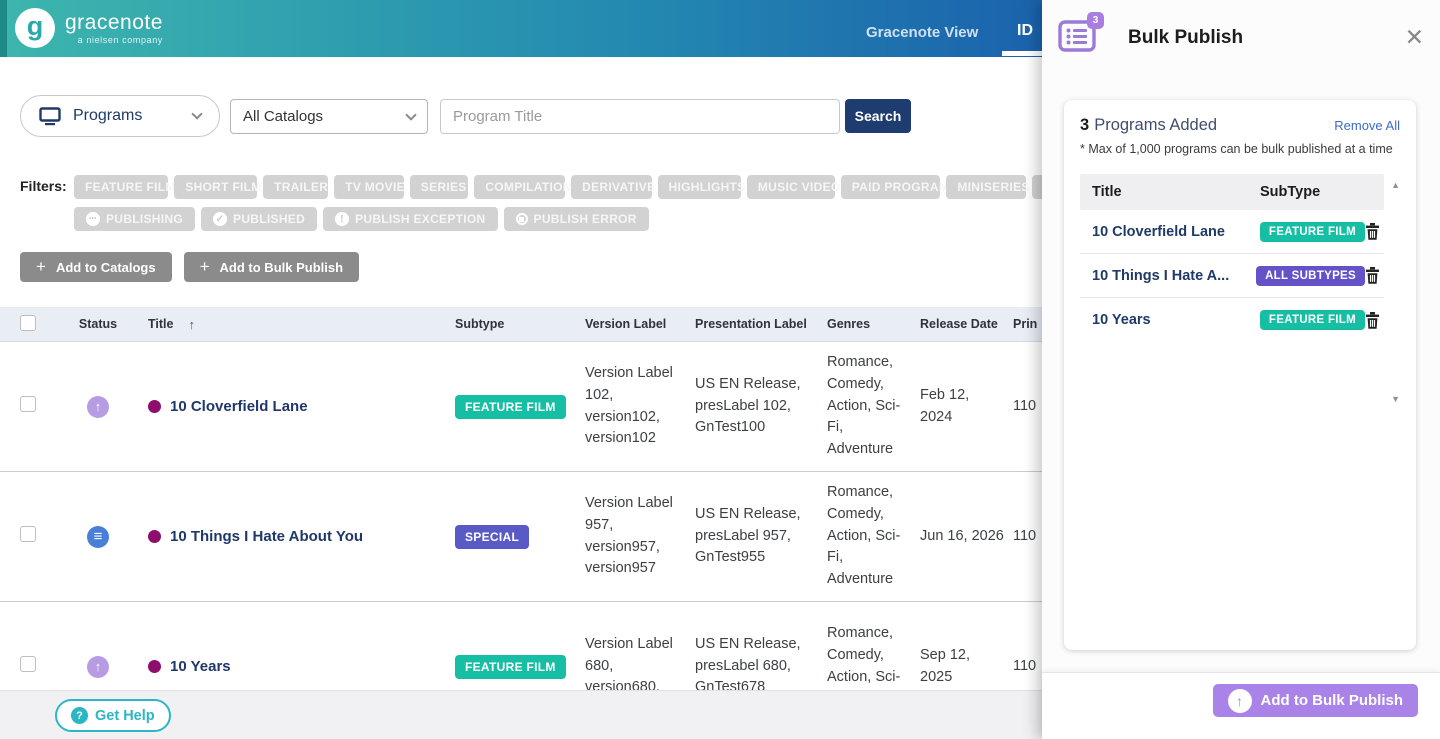  What do you see at coordinates (28, 322) in the screenshot?
I see `select-all-checkbox` at bounding box center [28, 322].